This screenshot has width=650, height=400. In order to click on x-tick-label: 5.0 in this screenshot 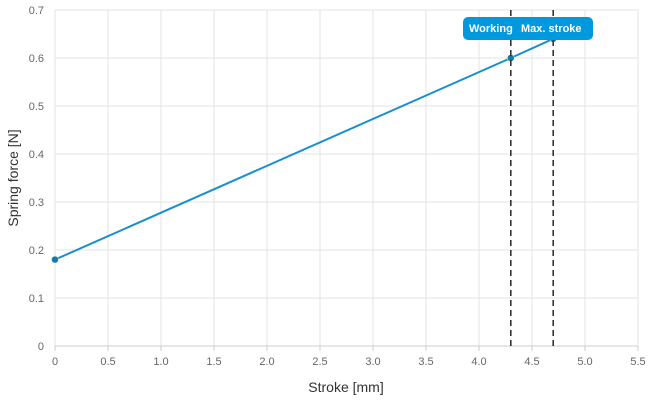, I will do `click(584, 362)`.